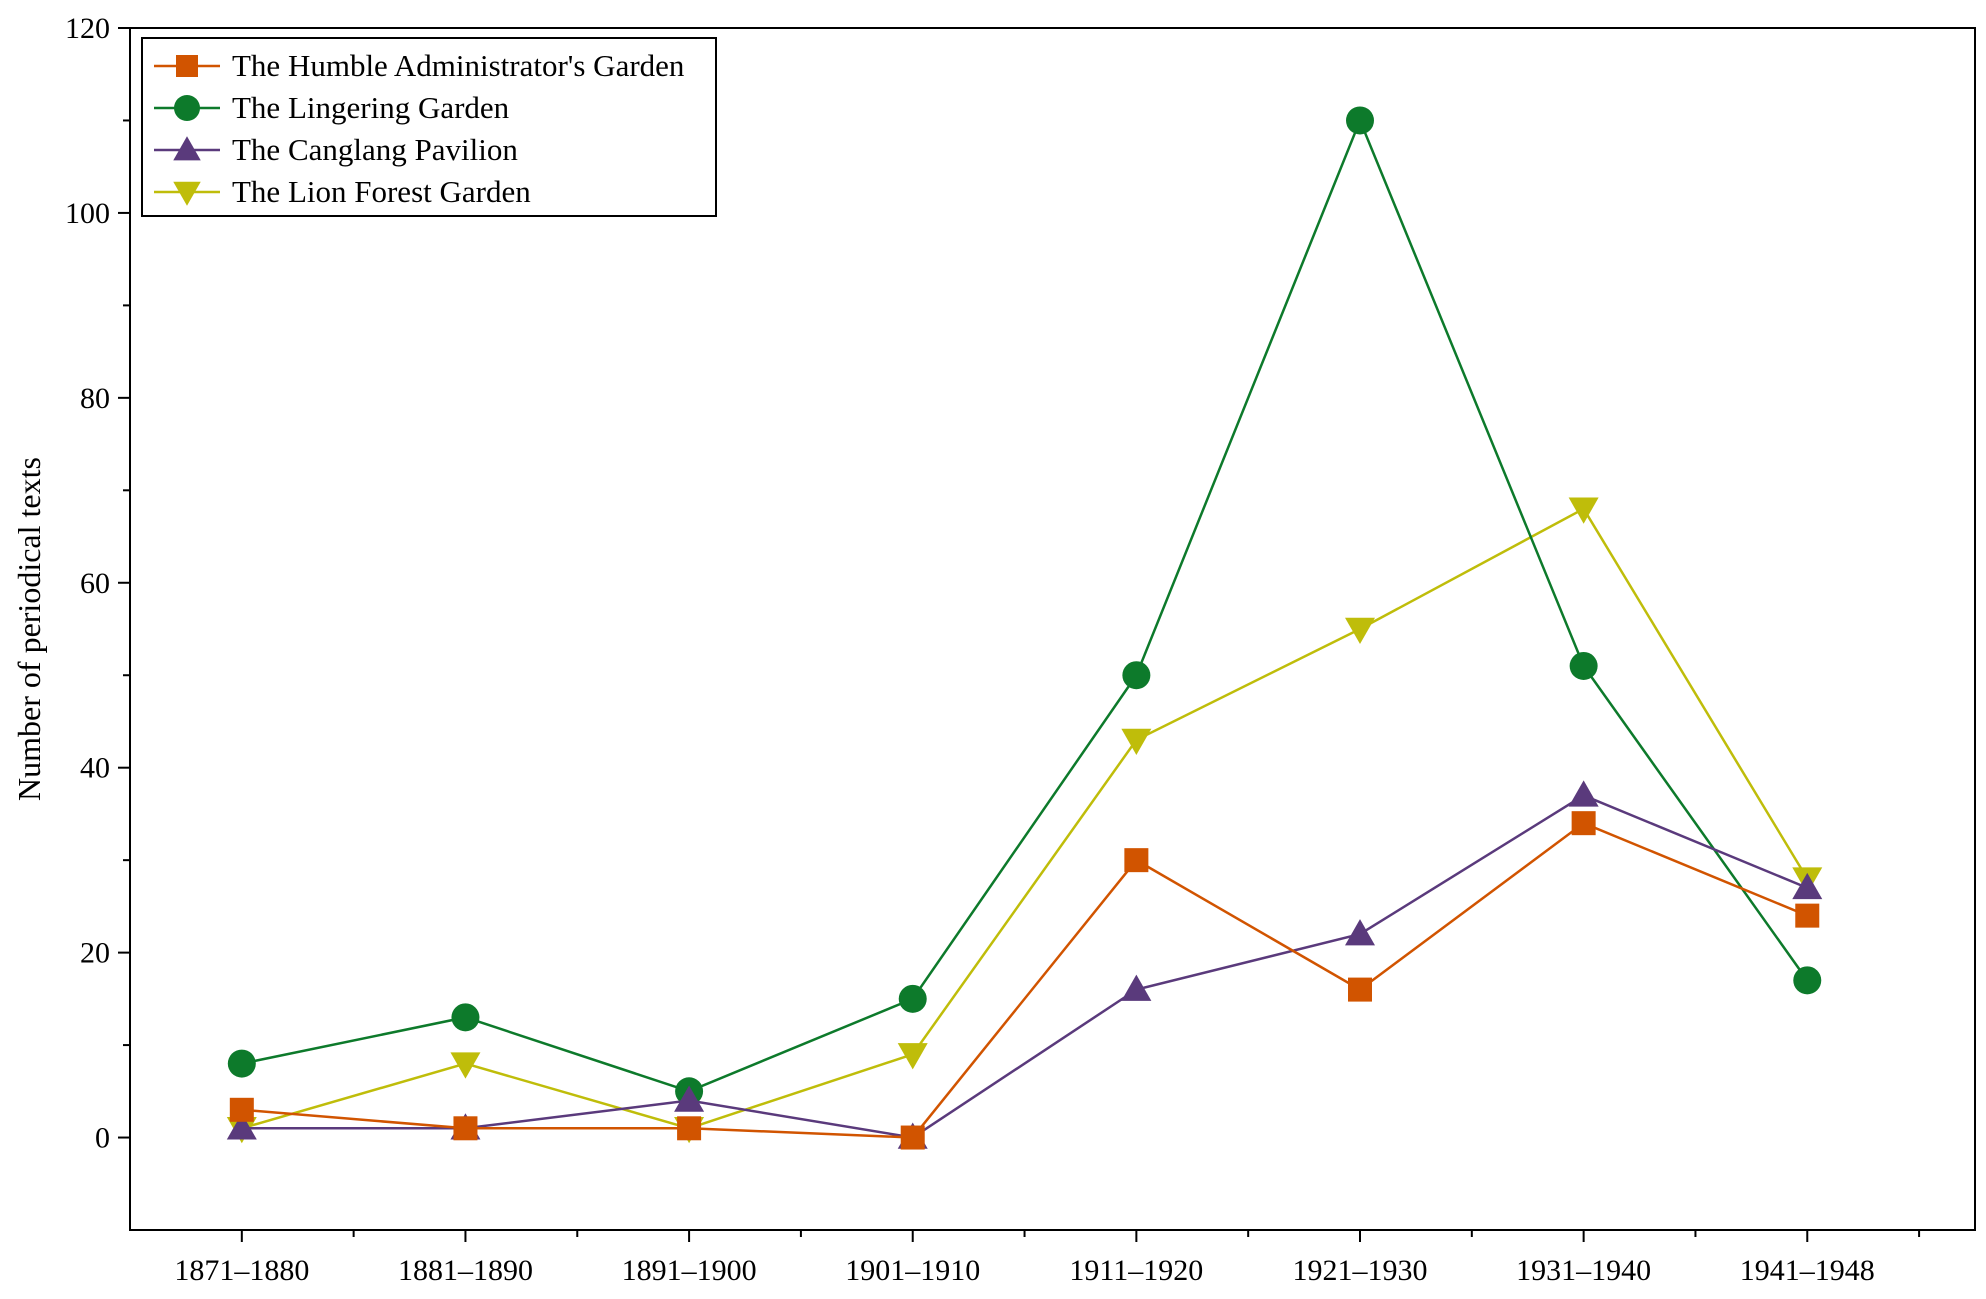 The height and width of the screenshot is (1299, 1986). What do you see at coordinates (95, 583) in the screenshot?
I see `y-tick-label: 60` at bounding box center [95, 583].